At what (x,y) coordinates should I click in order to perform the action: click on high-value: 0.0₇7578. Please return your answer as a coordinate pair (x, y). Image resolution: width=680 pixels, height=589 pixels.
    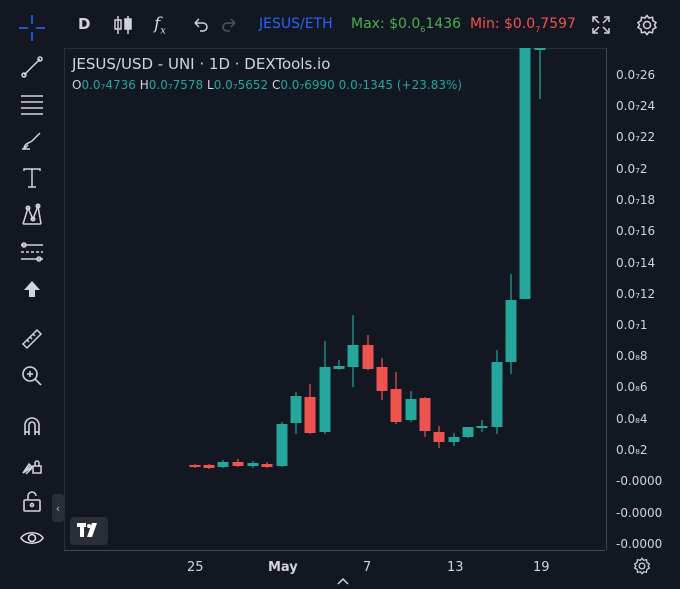
    Looking at the image, I should click on (176, 85).